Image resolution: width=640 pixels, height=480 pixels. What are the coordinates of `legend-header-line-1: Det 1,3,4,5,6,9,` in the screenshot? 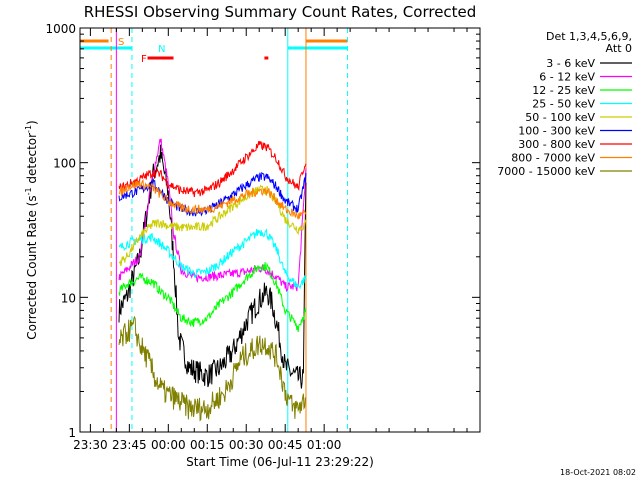 It's located at (589, 36).